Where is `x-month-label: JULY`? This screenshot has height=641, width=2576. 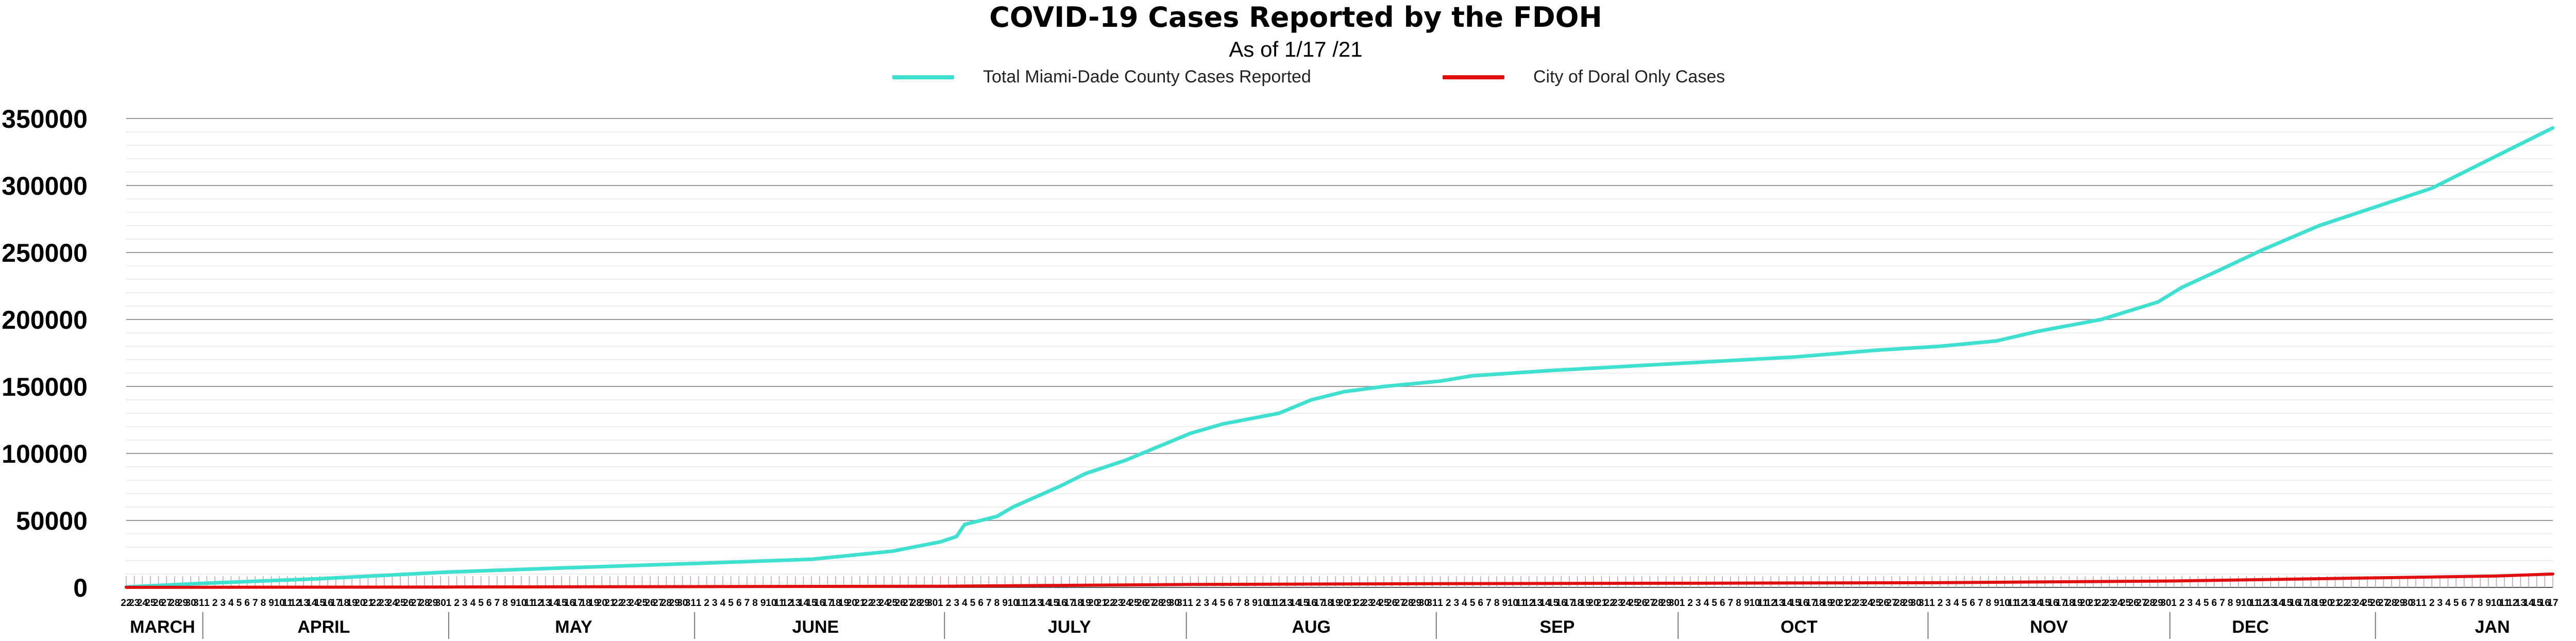
x-month-label: JULY is located at coordinates (1069, 627).